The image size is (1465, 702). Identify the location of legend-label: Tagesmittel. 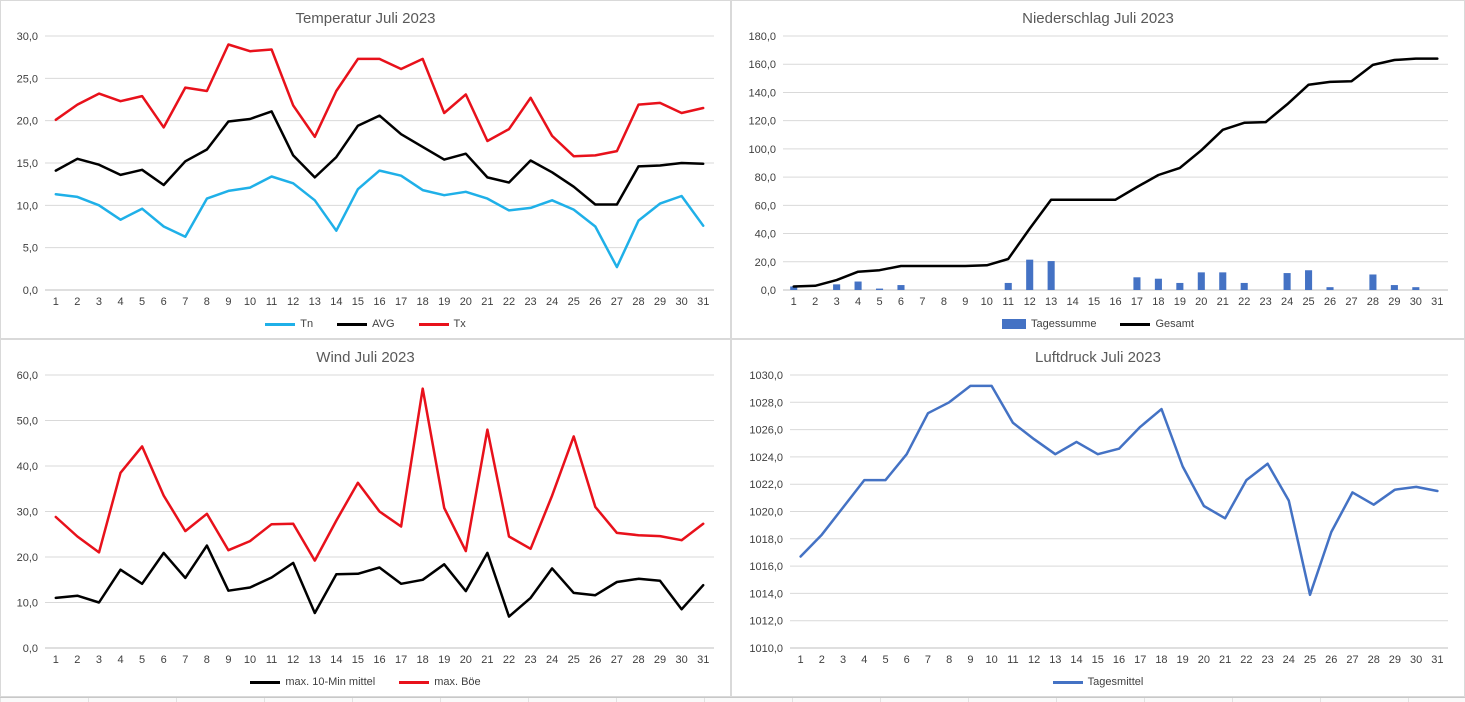
(1115, 682).